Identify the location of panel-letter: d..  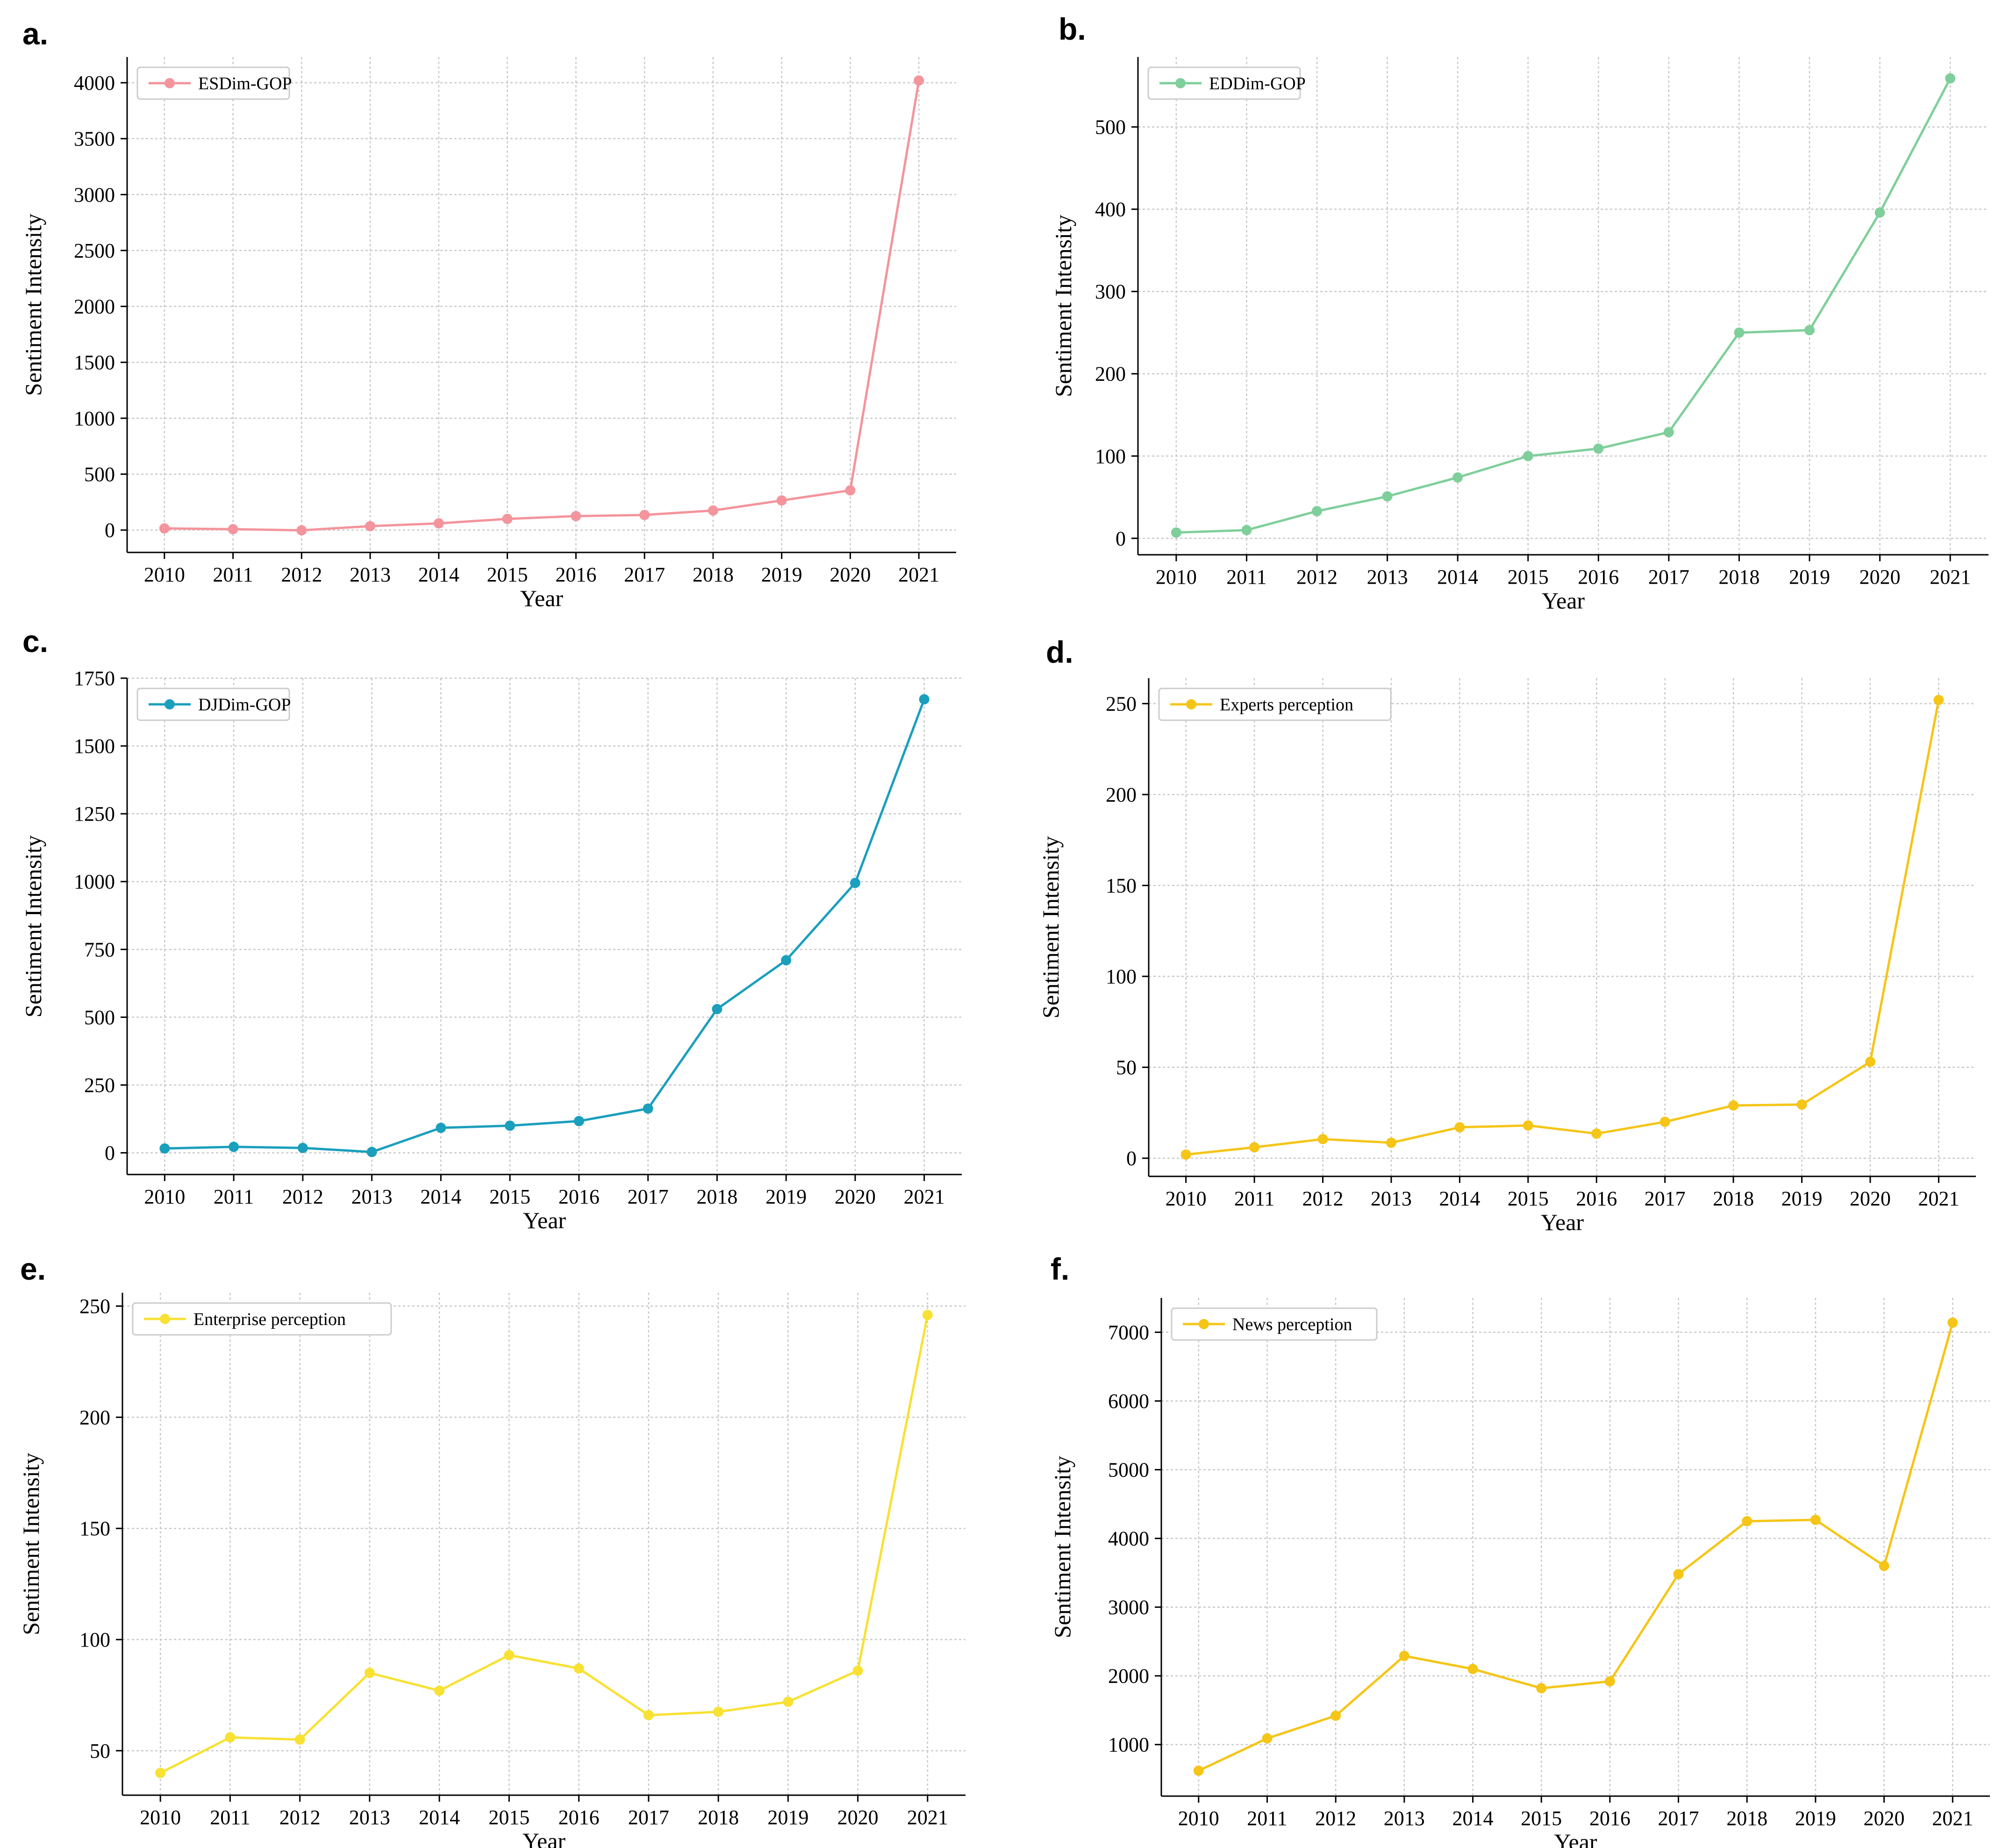
(1059, 652).